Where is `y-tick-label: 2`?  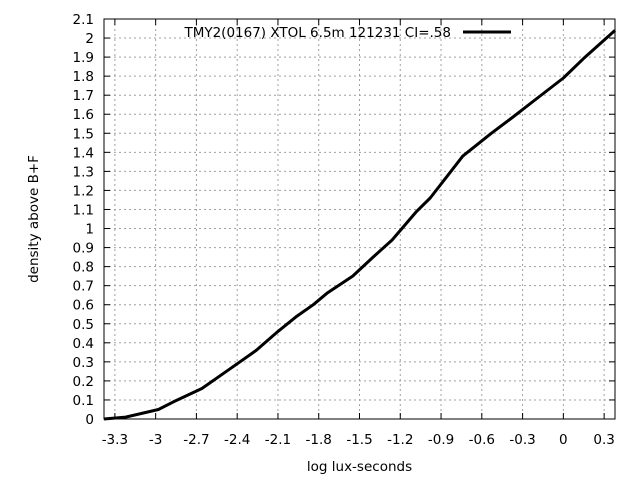
y-tick-label: 2 is located at coordinates (89, 39).